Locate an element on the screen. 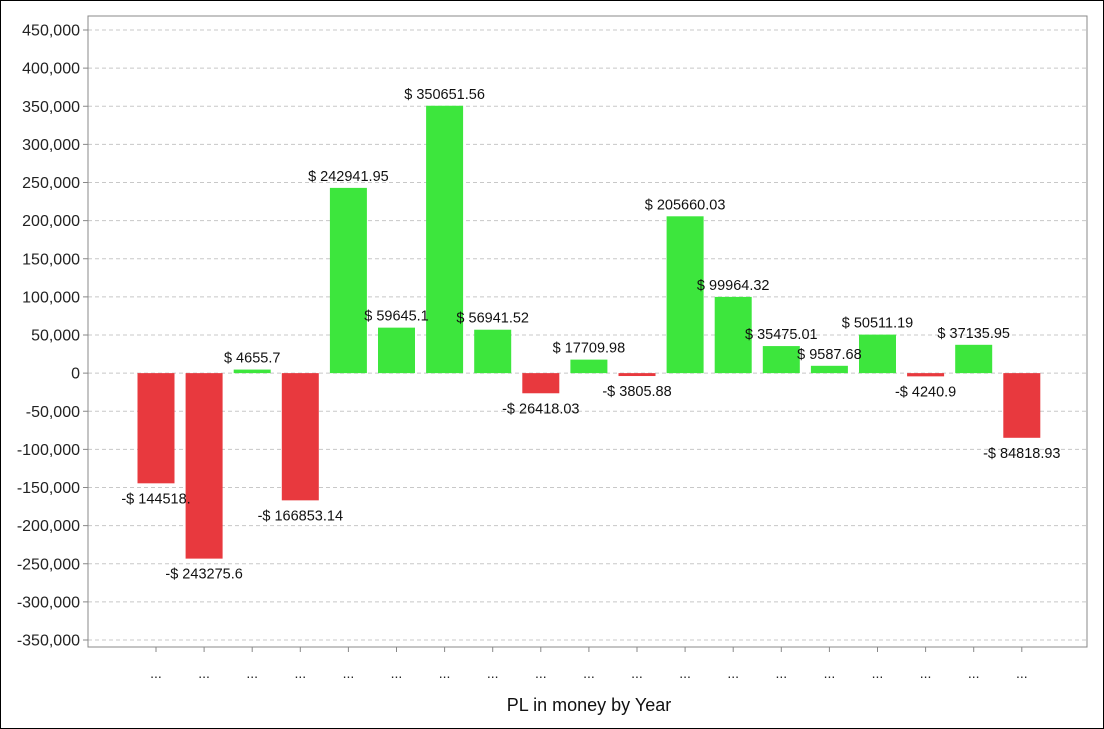 The height and width of the screenshot is (729, 1104). data-label: -$ 26418.03 is located at coordinates (540, 409).